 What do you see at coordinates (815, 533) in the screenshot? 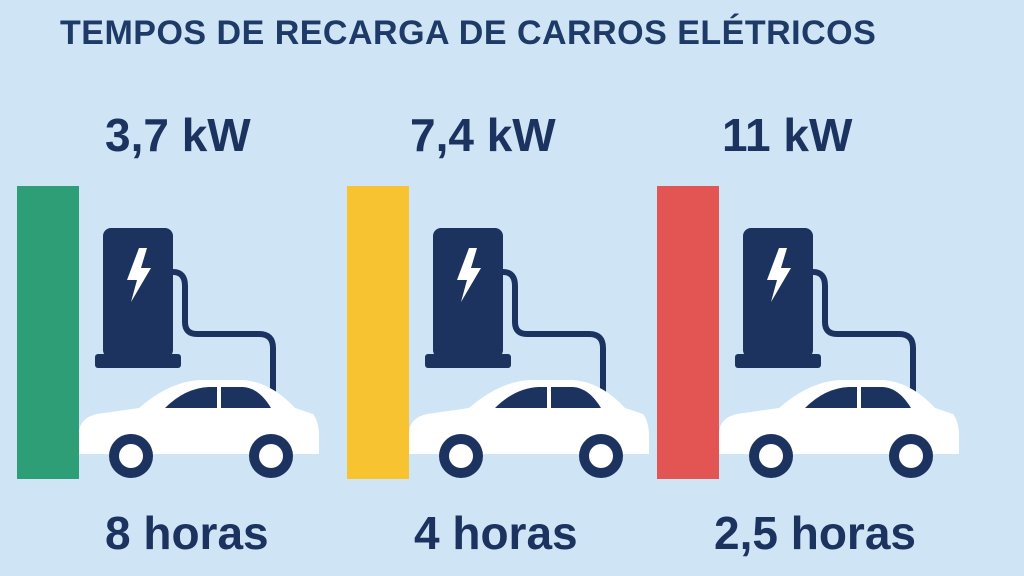
I see `charge-time-label: 2,5 horas` at bounding box center [815, 533].